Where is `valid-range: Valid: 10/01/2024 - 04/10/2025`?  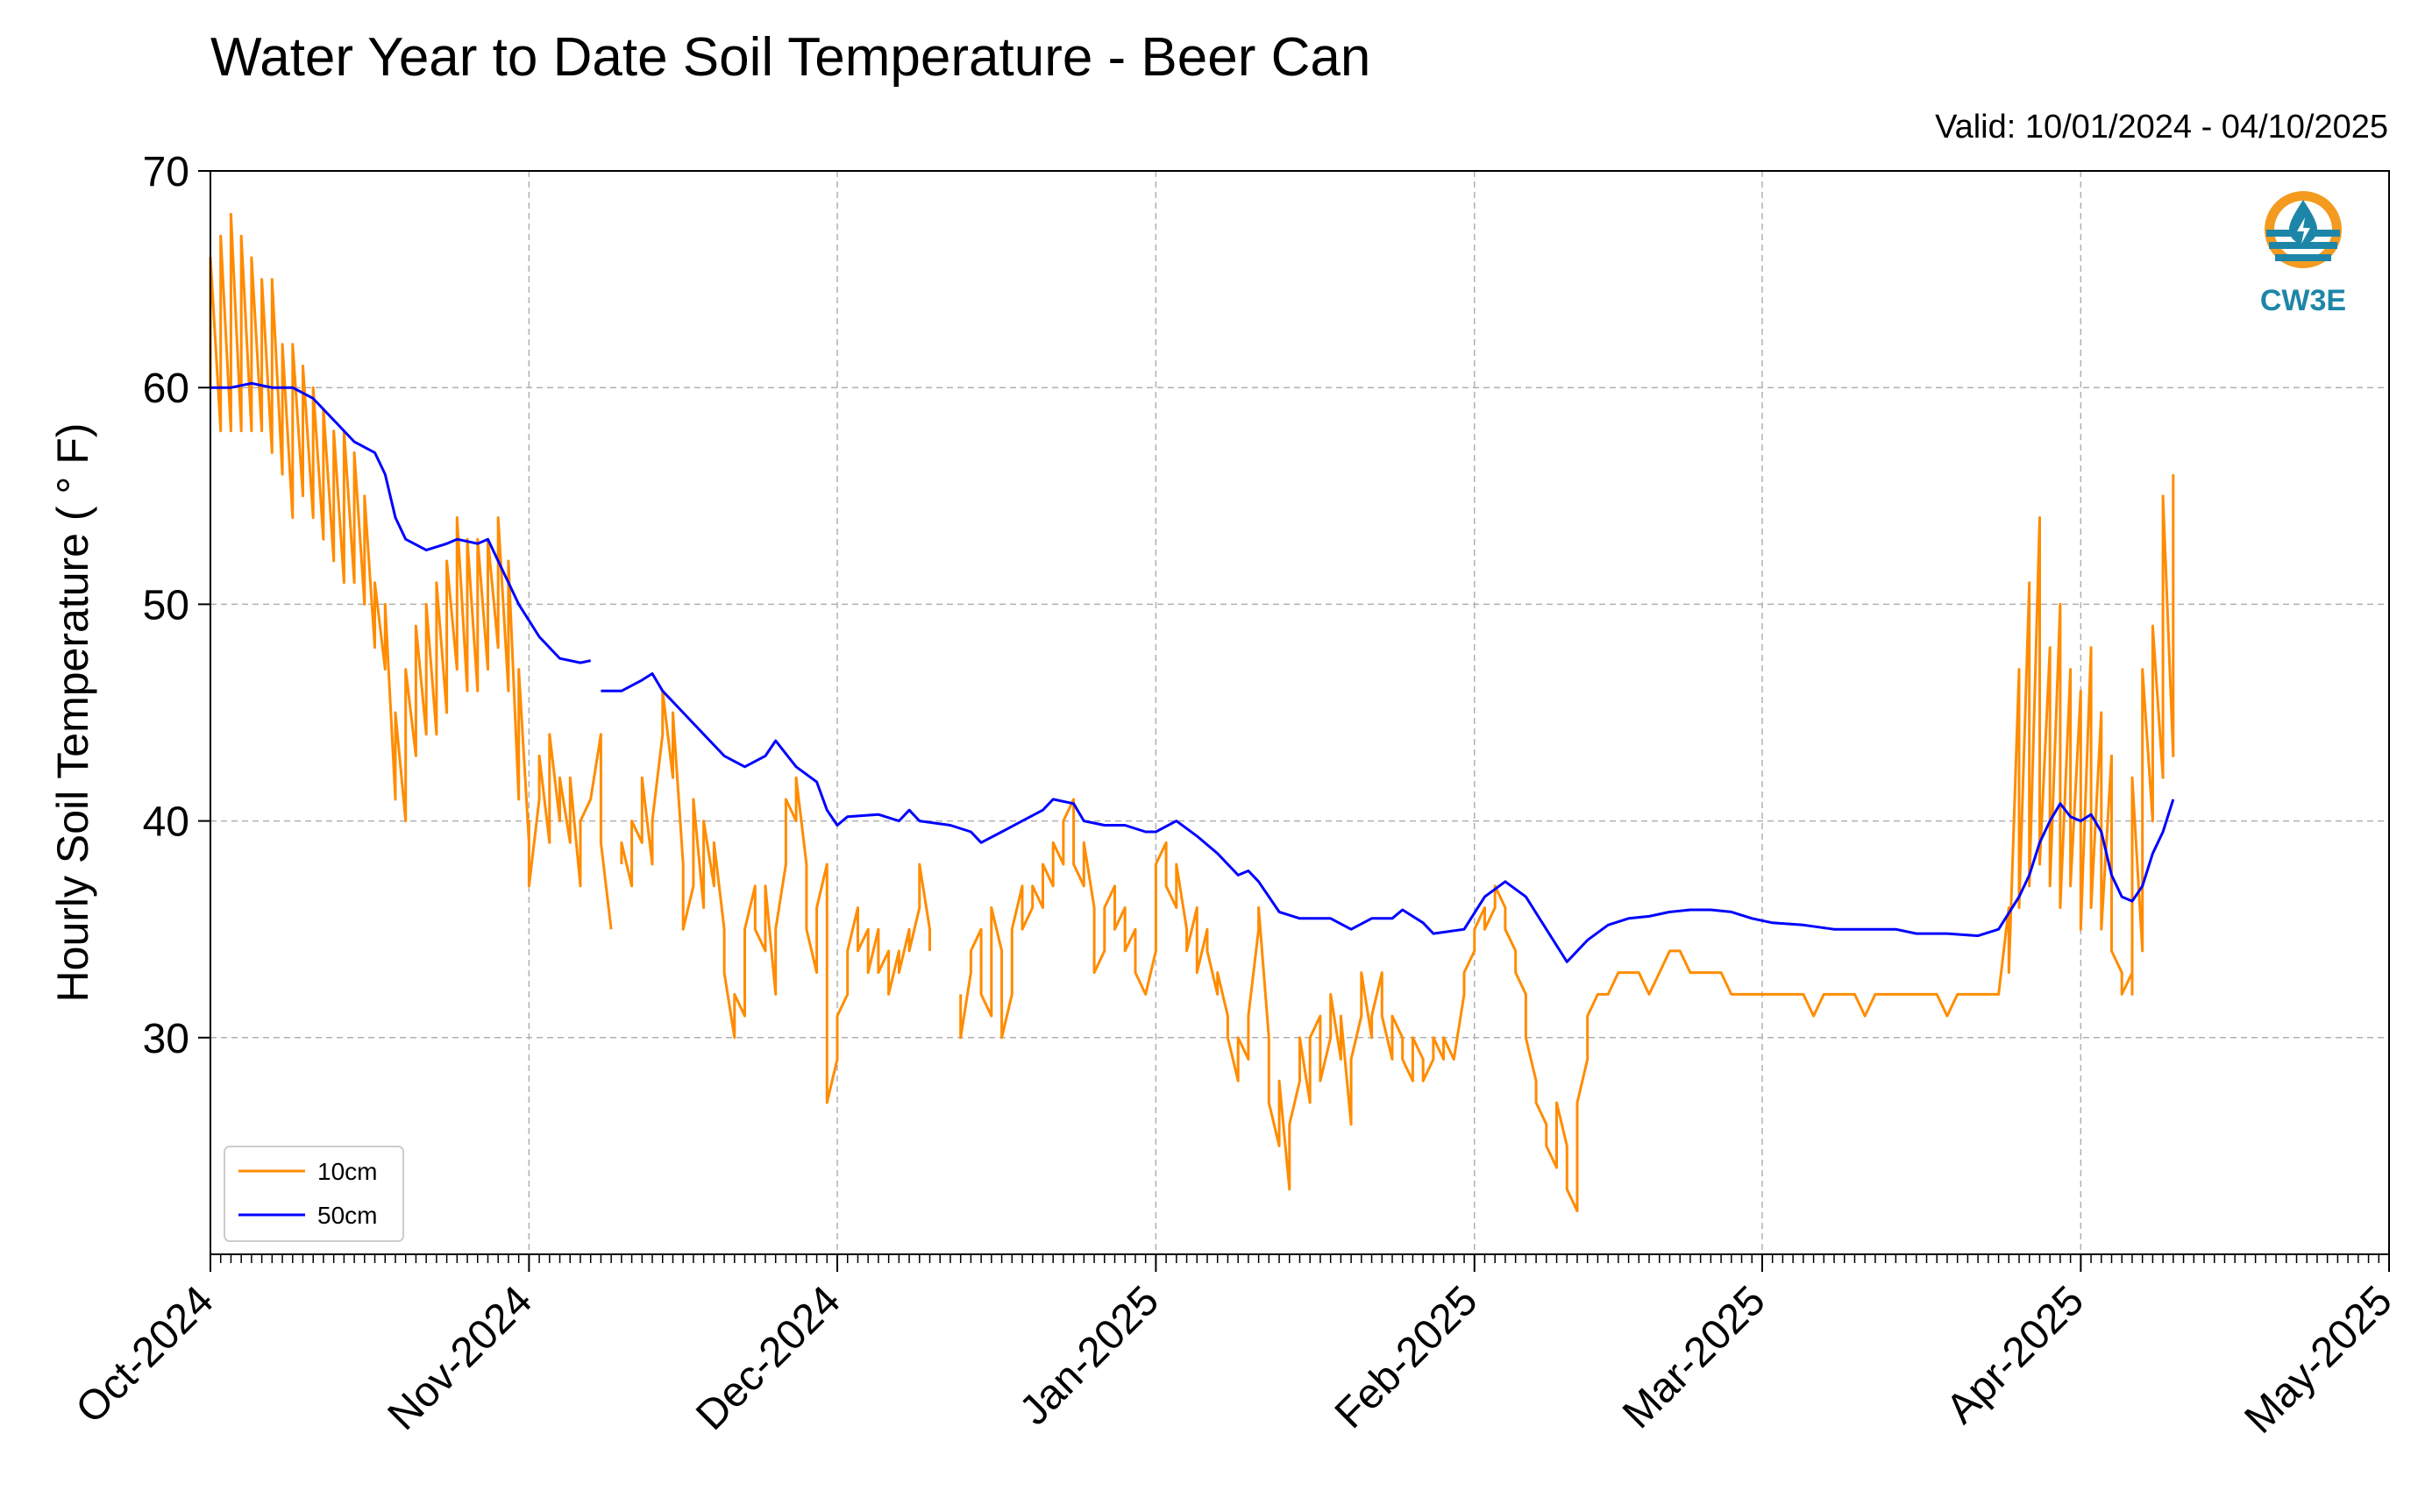
valid-range: Valid: 10/01/2024 - 04/10/2025 is located at coordinates (2161, 127).